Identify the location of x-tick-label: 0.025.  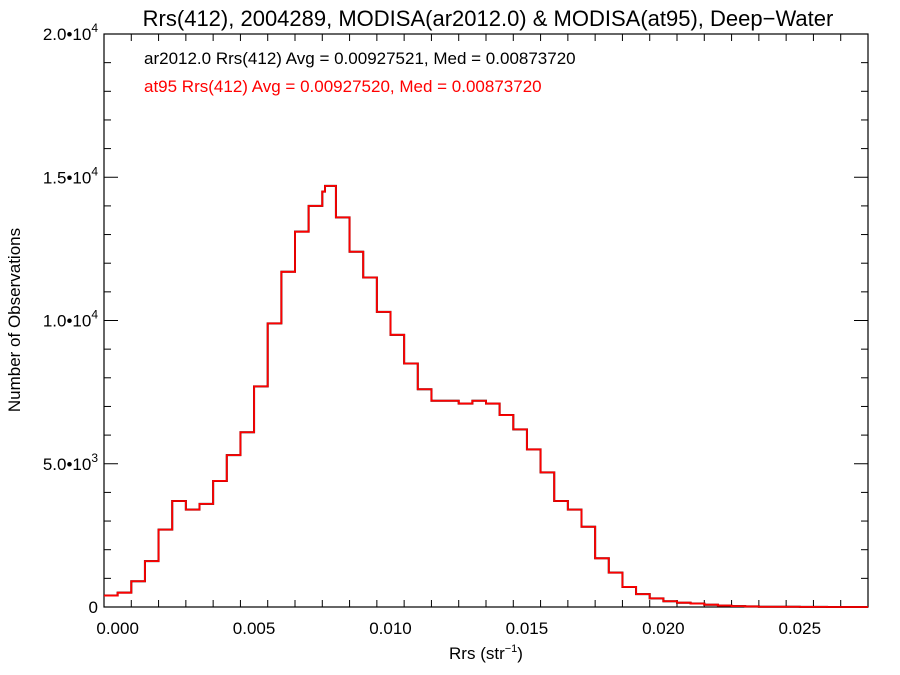
(800, 628).